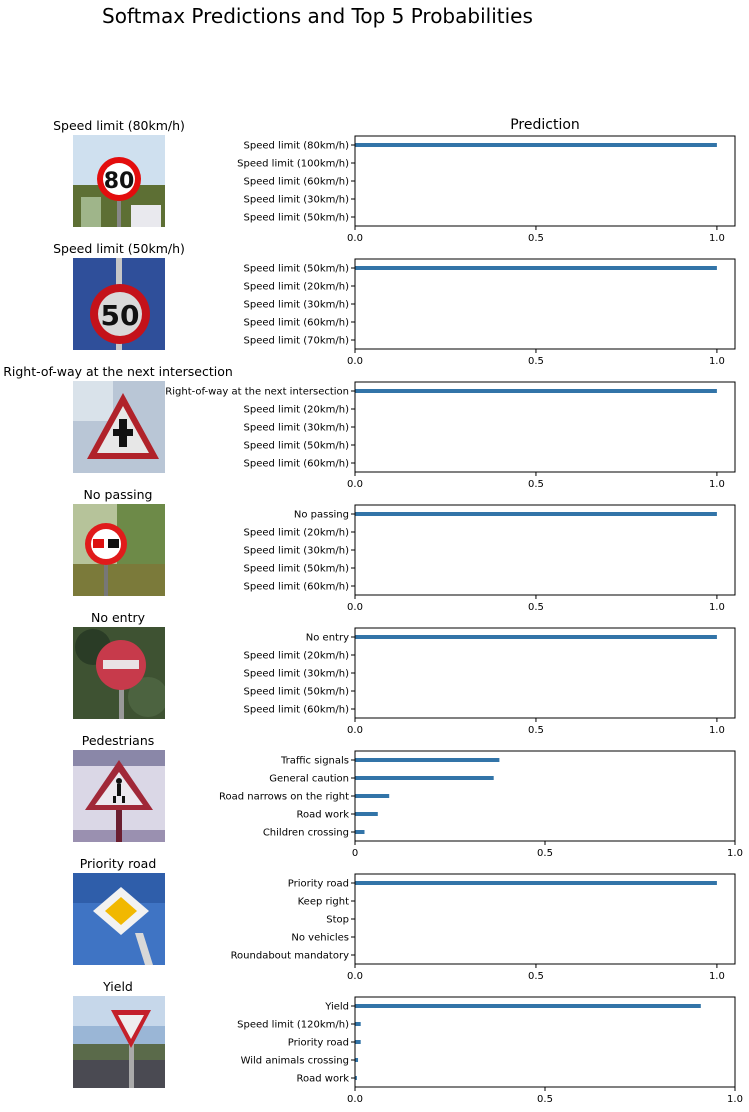  What do you see at coordinates (297, 341) in the screenshot?
I see `class-label: Speed limit (70km/h)` at bounding box center [297, 341].